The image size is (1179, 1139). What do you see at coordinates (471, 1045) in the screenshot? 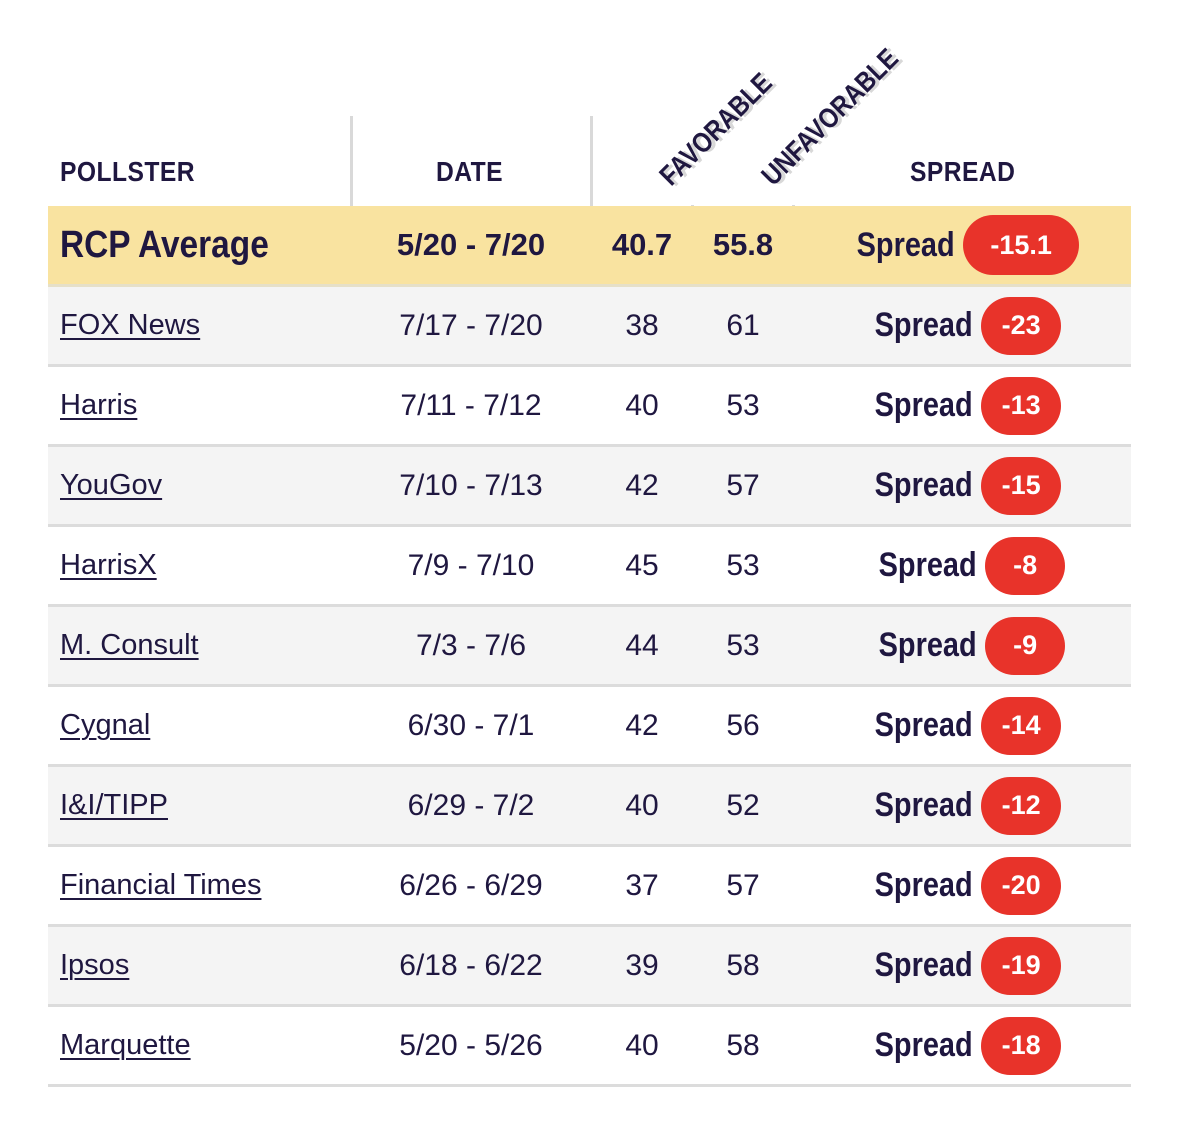
I see `date-cell: 5/20 - 5/26` at bounding box center [471, 1045].